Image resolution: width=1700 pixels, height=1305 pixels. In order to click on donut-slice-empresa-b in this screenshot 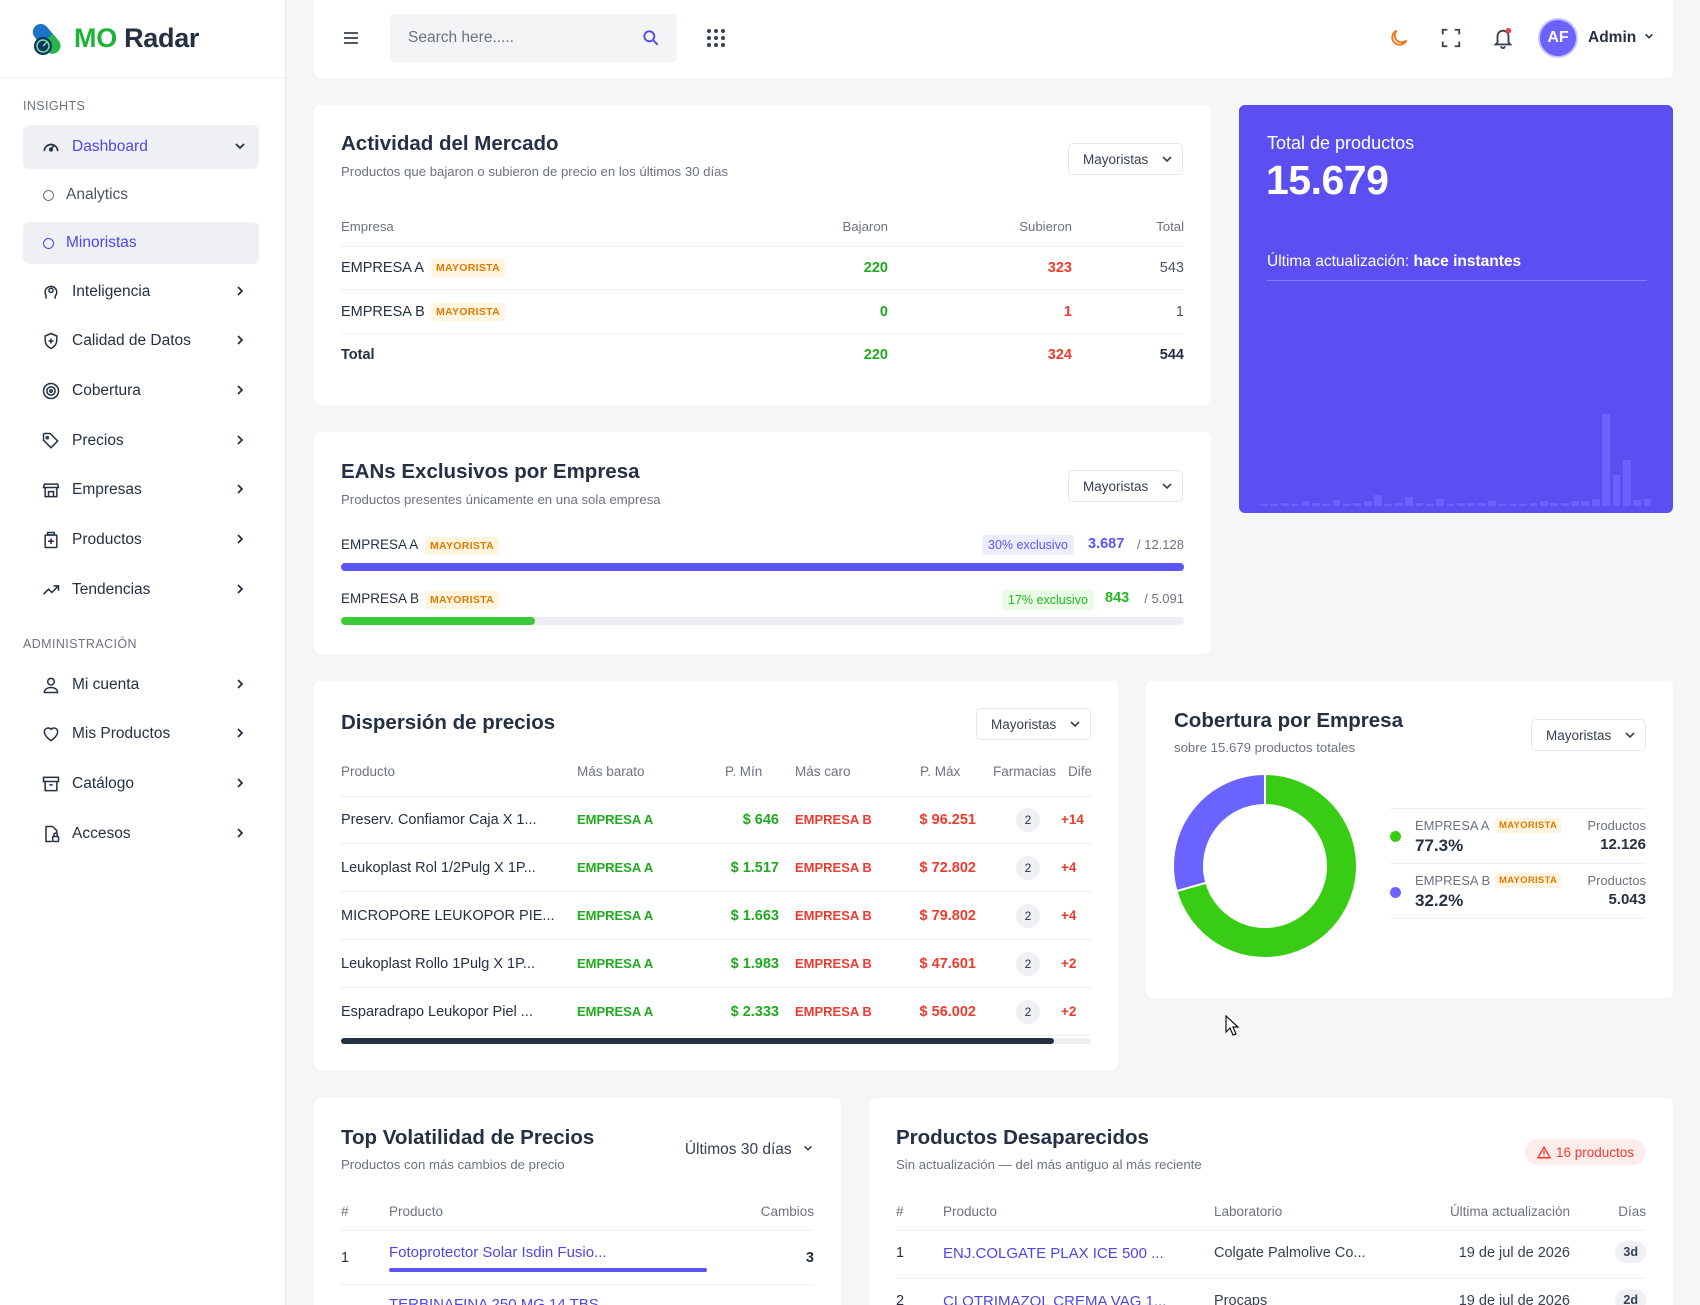, I will do `click(1219, 833)`.